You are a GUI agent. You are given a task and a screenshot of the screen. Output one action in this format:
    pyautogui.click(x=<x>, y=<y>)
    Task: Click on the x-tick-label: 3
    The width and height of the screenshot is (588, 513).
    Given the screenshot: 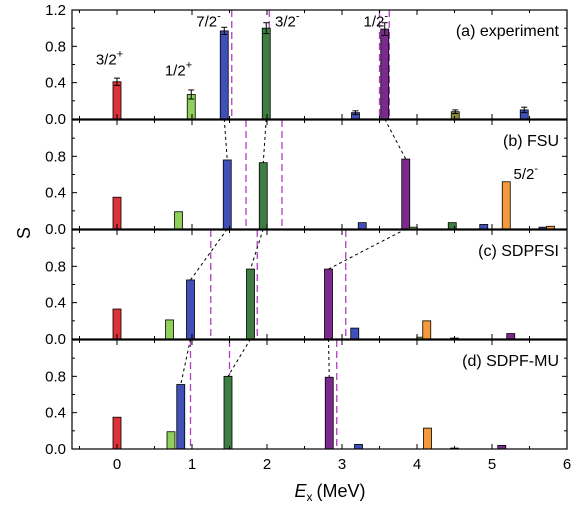 What is the action you would take?
    pyautogui.click(x=342, y=464)
    